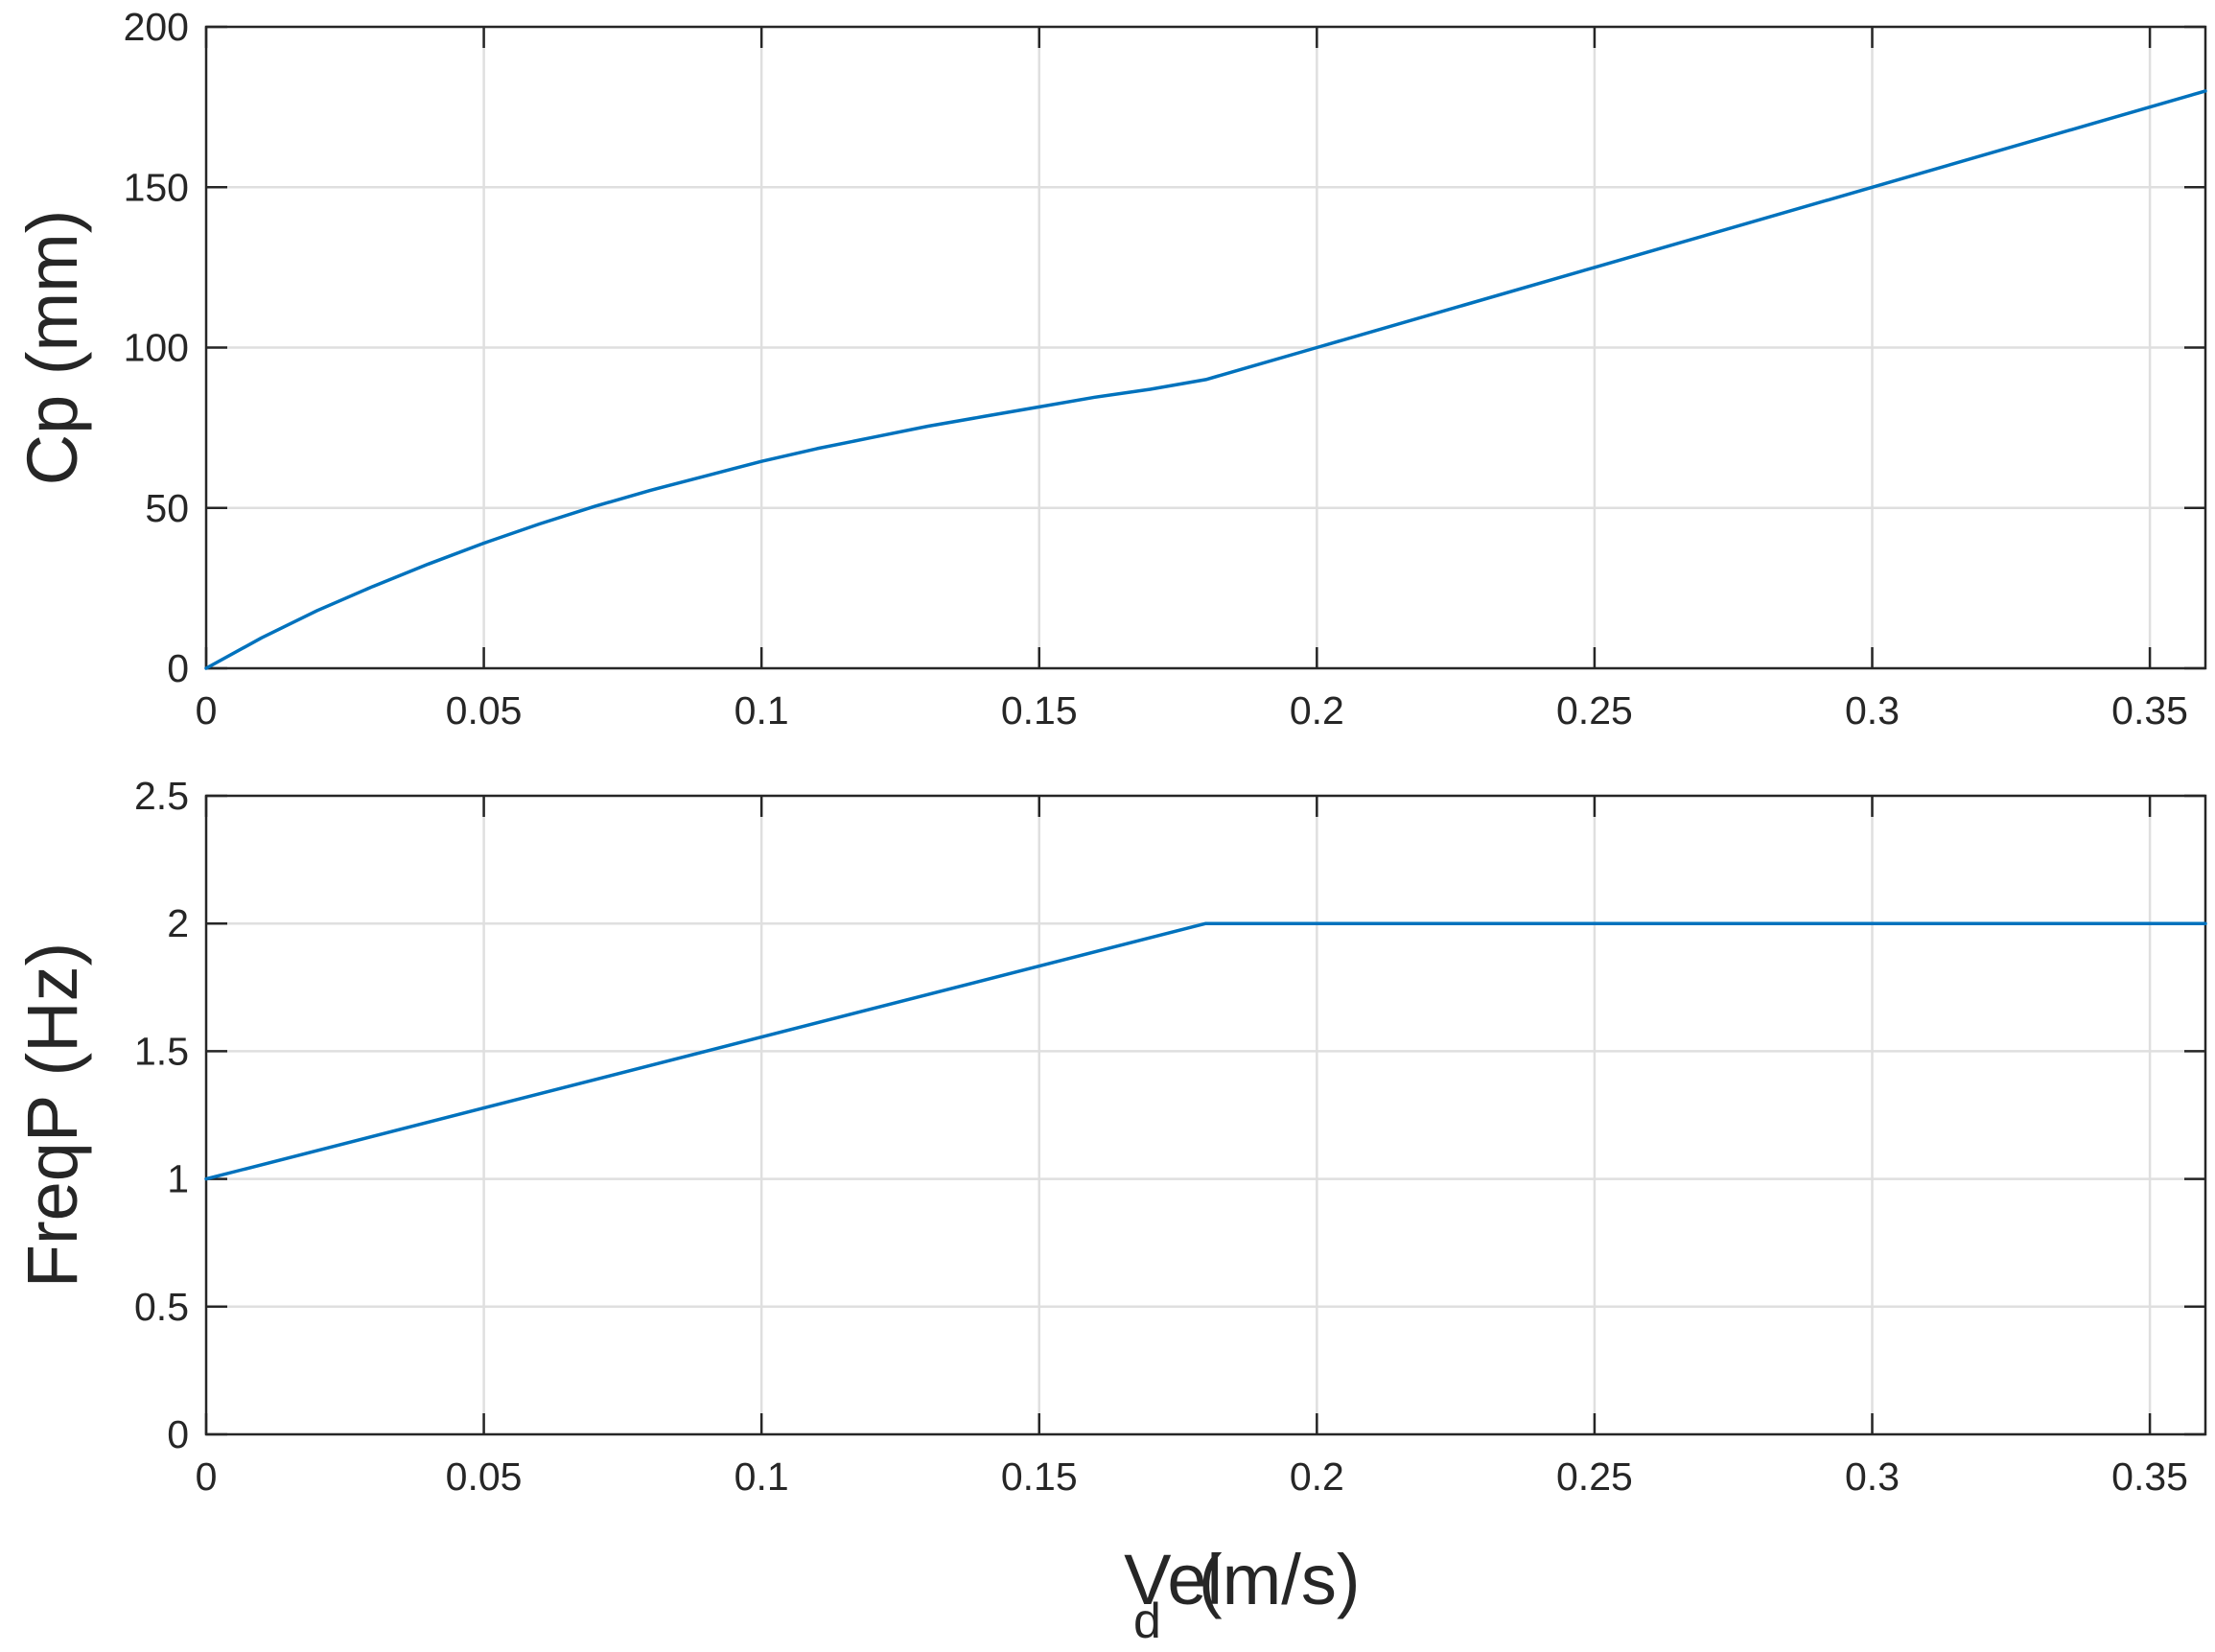 The width and height of the screenshot is (2215, 1652). What do you see at coordinates (1280, 1579) in the screenshot?
I see `x-axis-label-unit: (m/s)` at bounding box center [1280, 1579].